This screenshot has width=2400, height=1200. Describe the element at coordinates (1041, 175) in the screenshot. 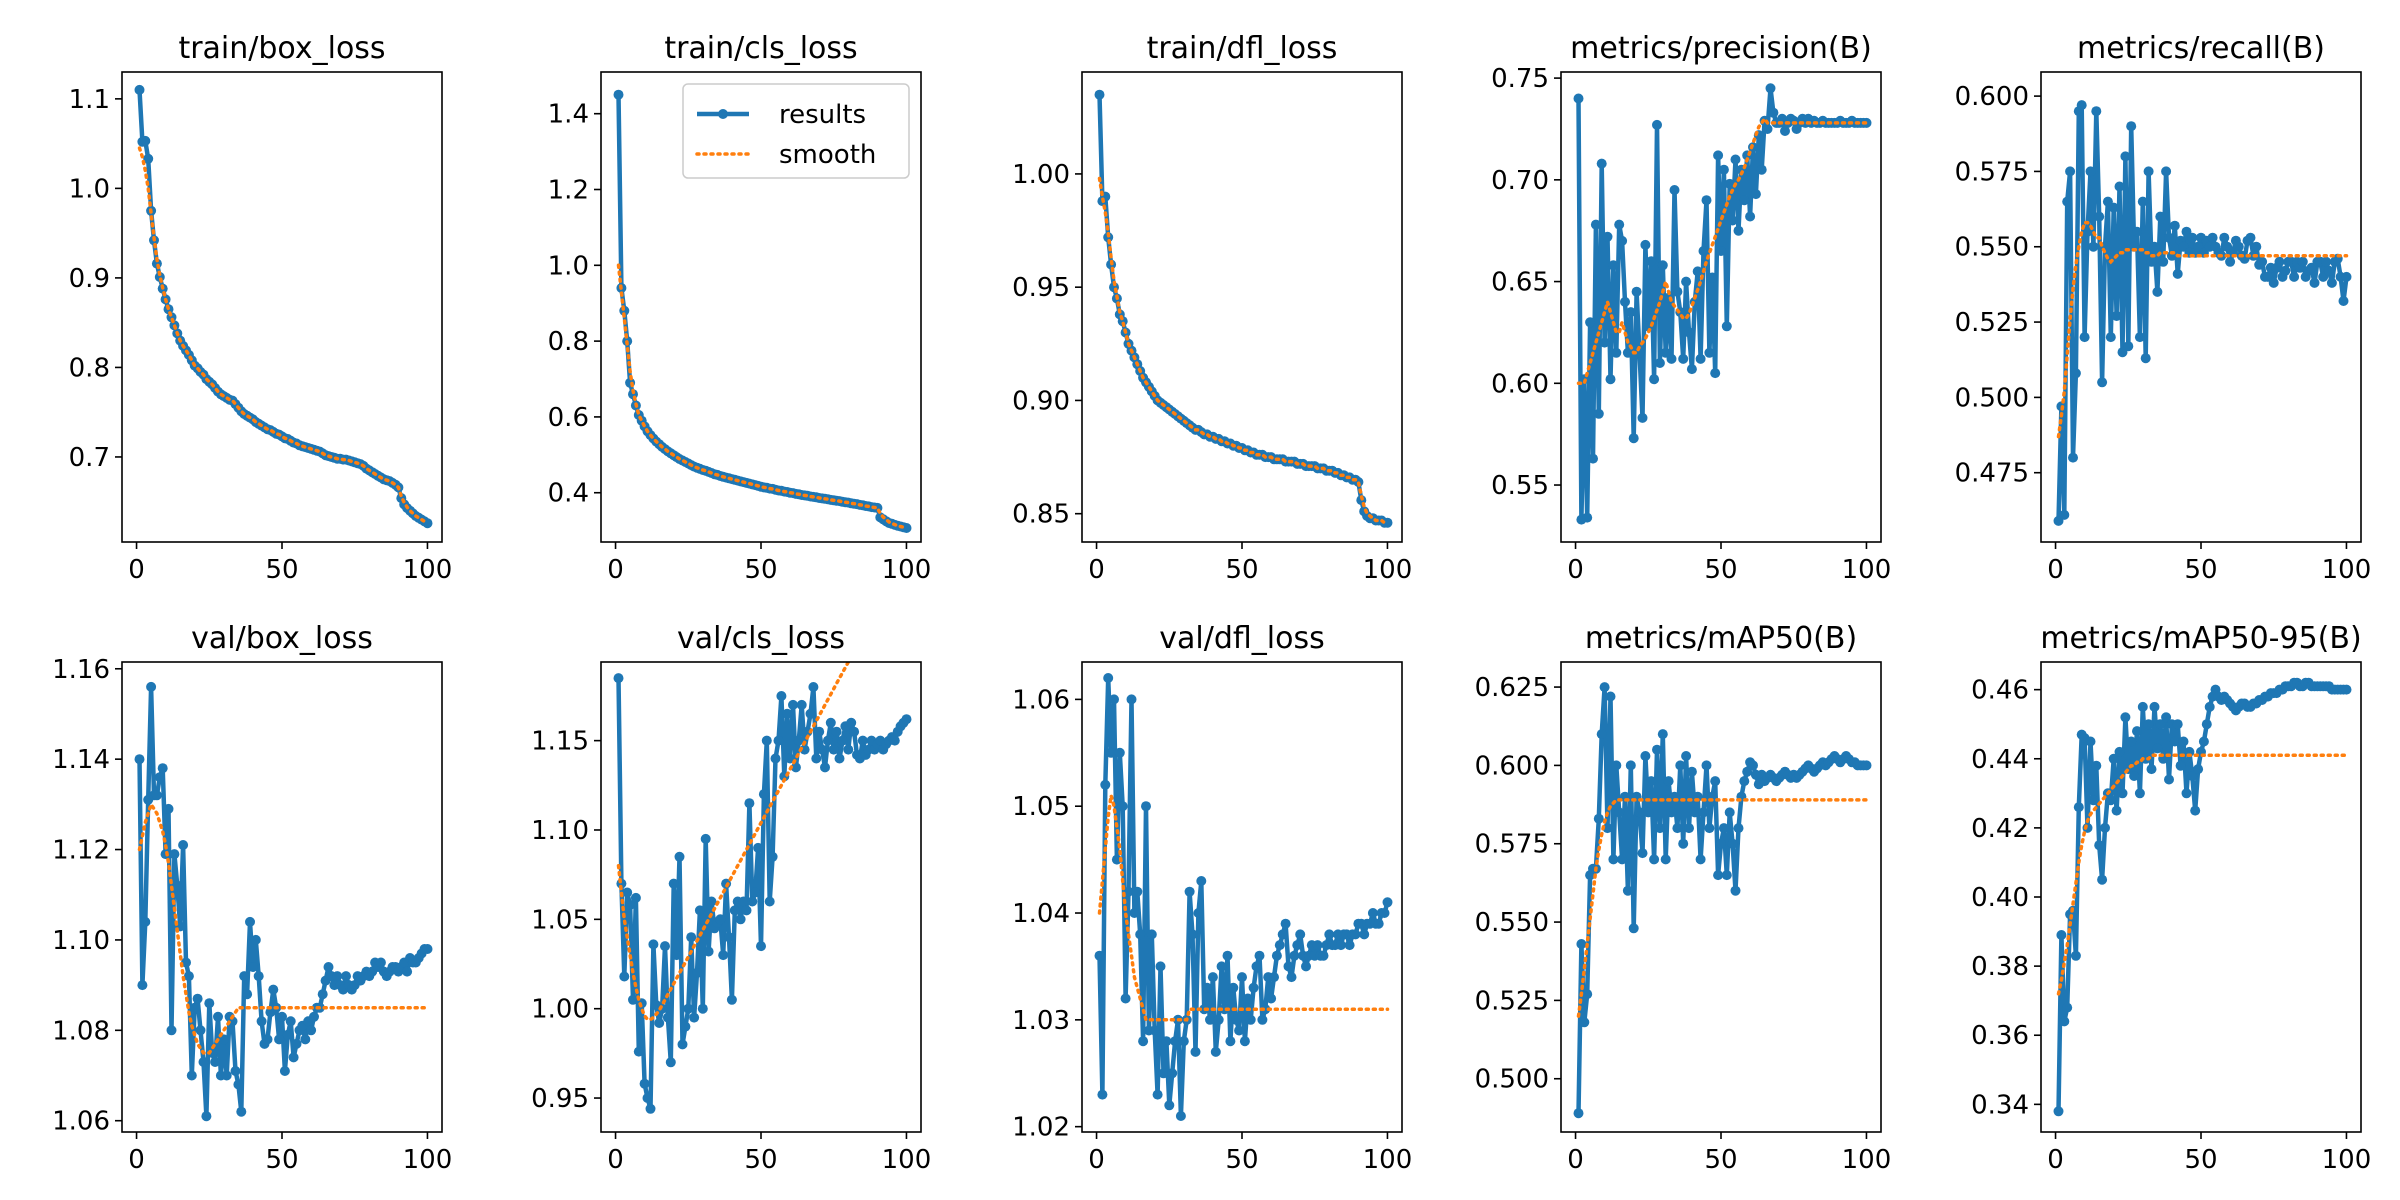

I see `y-tick-label: 1.00` at that location.